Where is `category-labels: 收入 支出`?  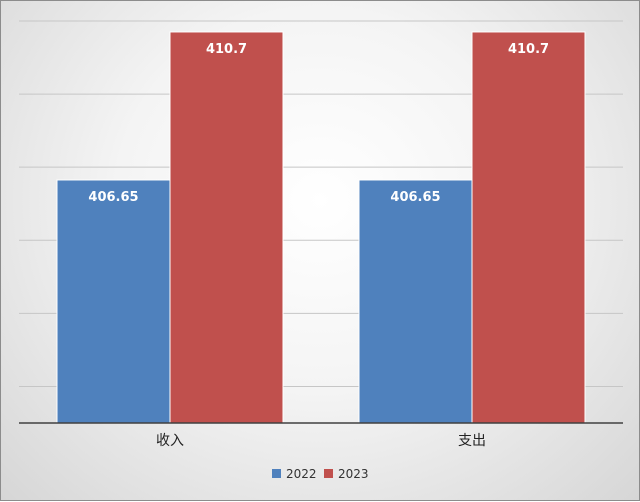
category-labels: 收入 支出 is located at coordinates (321, 441).